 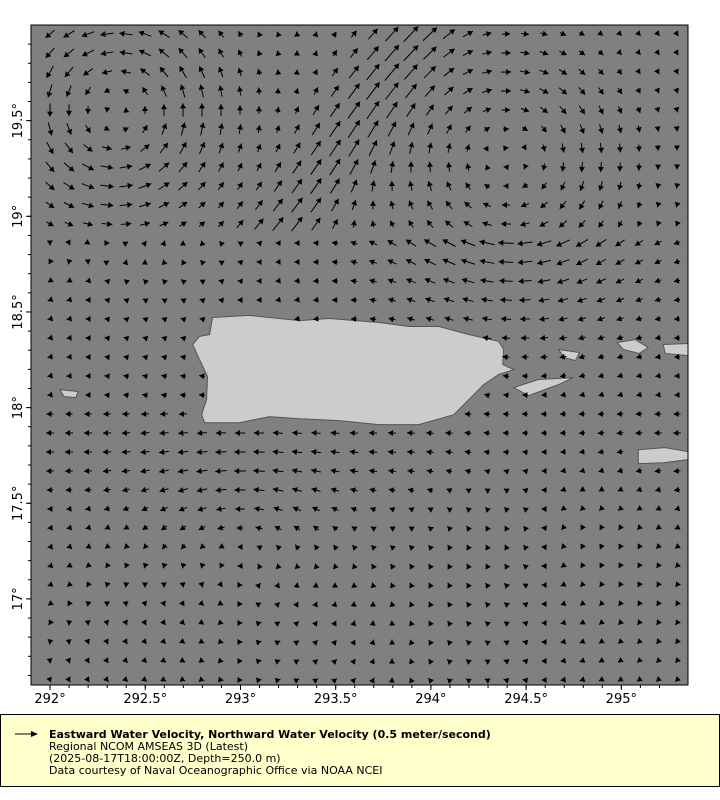 I want to click on y-tick-label: 19°, so click(x=18, y=216).